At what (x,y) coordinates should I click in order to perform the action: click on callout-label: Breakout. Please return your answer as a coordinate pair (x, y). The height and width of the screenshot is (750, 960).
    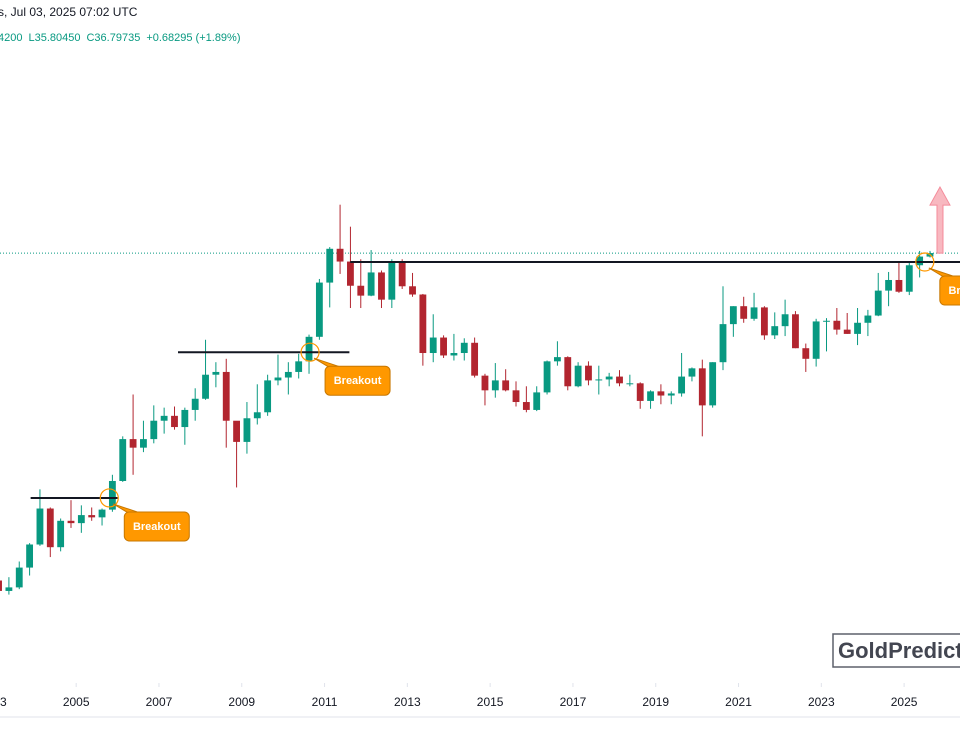
    Looking at the image, I should click on (954, 291).